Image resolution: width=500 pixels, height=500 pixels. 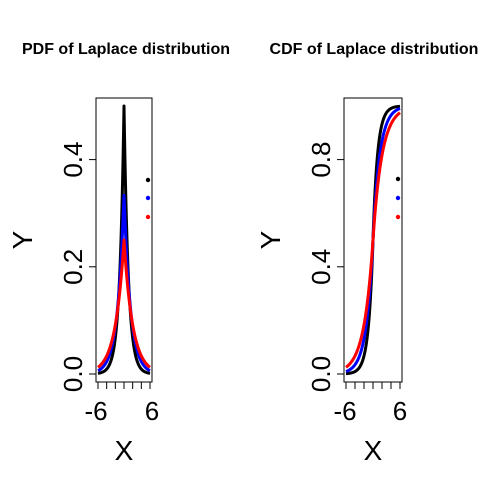 I want to click on pdf-y-axis-label: Y, so click(x=22, y=239).